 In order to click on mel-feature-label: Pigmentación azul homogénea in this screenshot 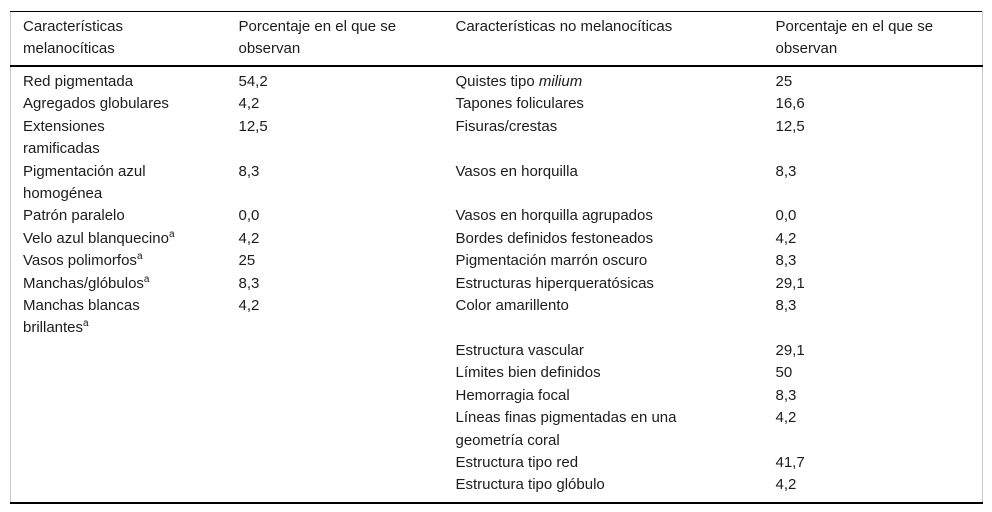, I will do `click(84, 182)`.